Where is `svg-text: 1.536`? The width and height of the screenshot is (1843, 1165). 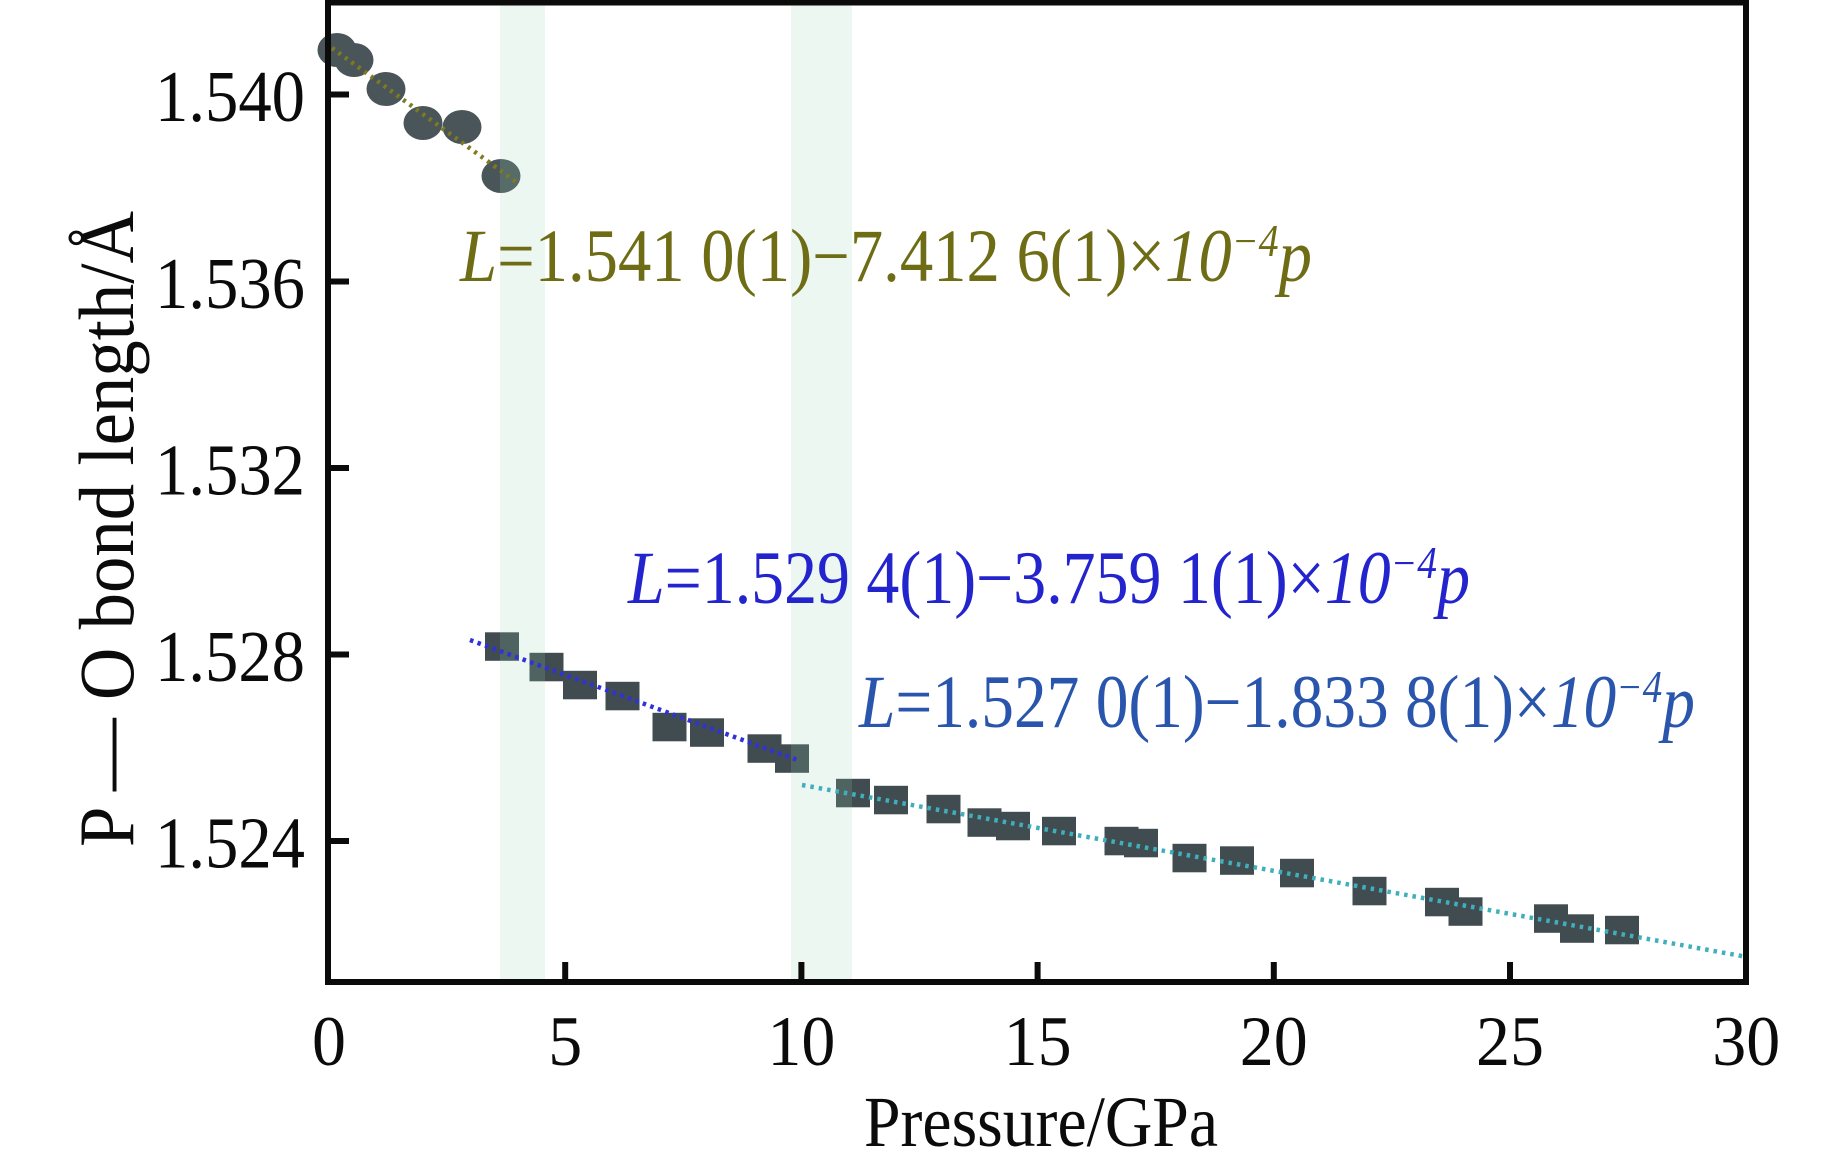
svg-text: 1.536 is located at coordinates (230, 283).